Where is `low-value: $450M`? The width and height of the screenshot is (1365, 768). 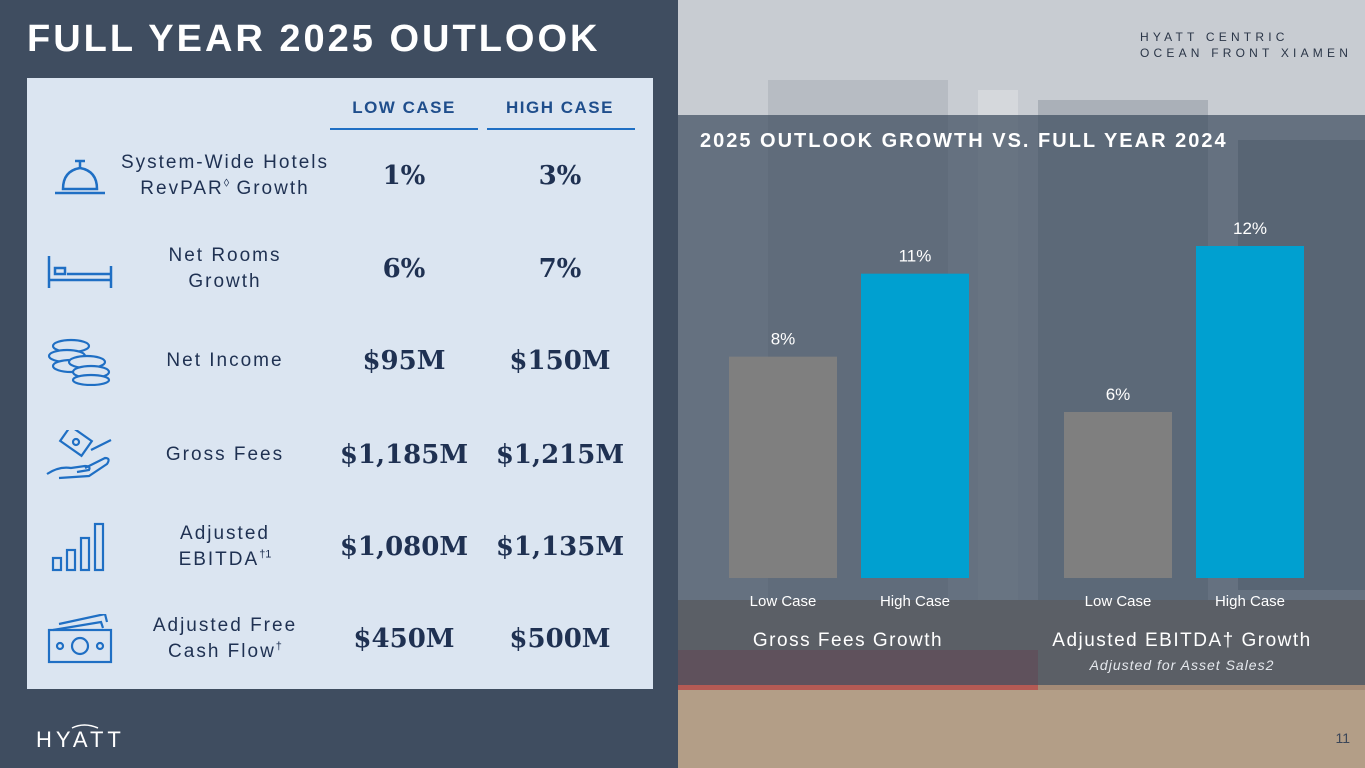 low-value: $450M is located at coordinates (404, 639).